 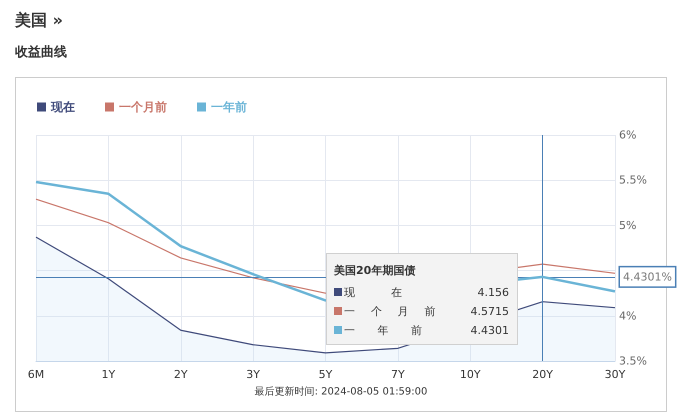 What do you see at coordinates (181, 374) in the screenshot?
I see `x-tick-label: 2Y` at bounding box center [181, 374].